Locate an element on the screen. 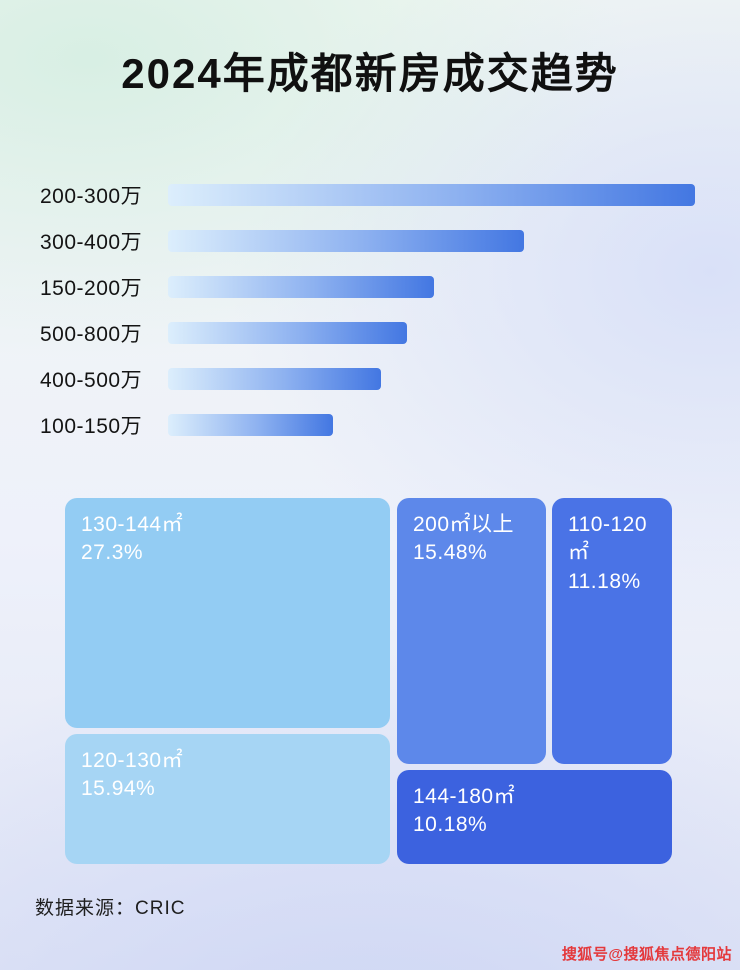 This screenshot has width=740, height=970. treemap-block-200-plus: 200㎡以上 15.48% is located at coordinates (471, 631).